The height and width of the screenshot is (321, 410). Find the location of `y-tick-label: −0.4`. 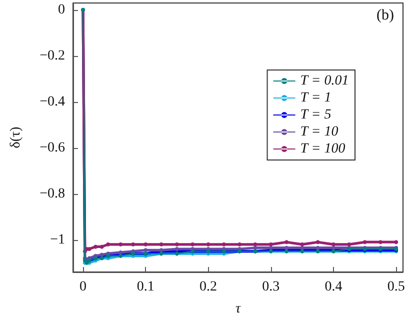

y-tick-label: −0.4 is located at coordinates (52, 102).